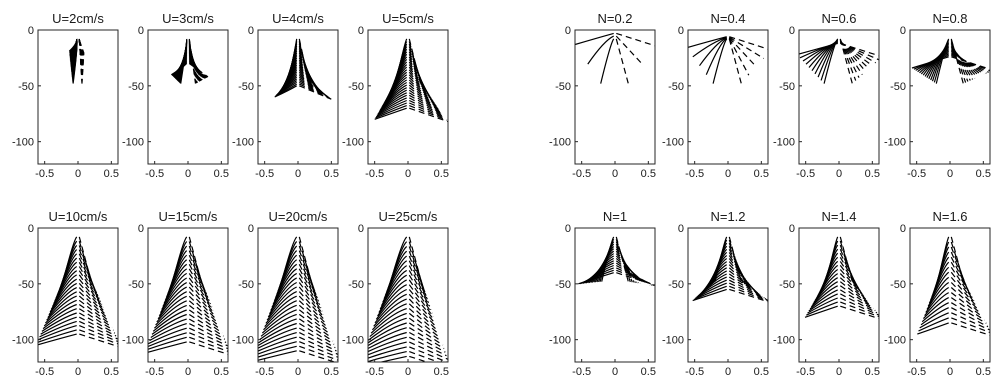 Image resolution: width=993 pixels, height=378 pixels. What do you see at coordinates (408, 216) in the screenshot?
I see `panel-title: U=25cm/s` at bounding box center [408, 216].